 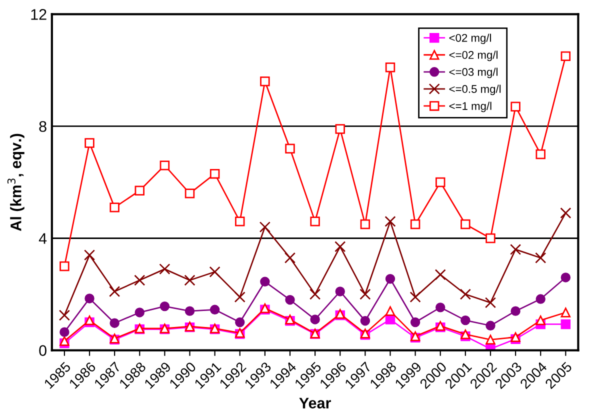 What do you see at coordinates (15, 182) in the screenshot?
I see `y-axis-title: Al (km$^{3}$, eqv.)` at bounding box center [15, 182].